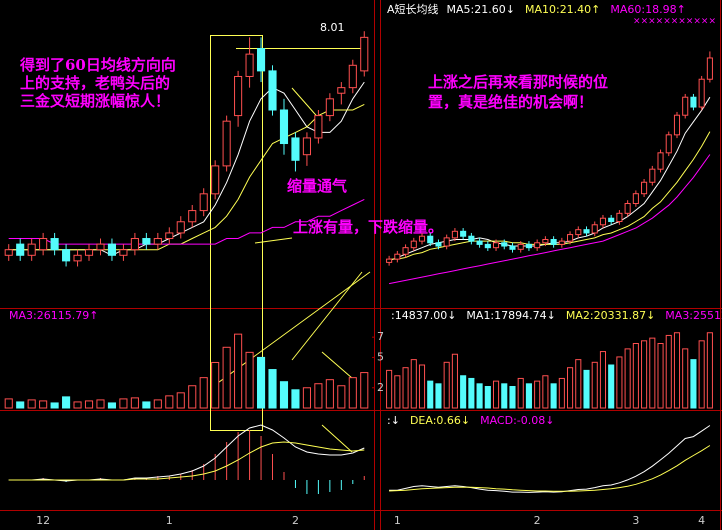 Image resolution: width=722 pixels, height=530 pixels. I want to click on legend-entry: DEA:0.66↓, so click(440, 420).